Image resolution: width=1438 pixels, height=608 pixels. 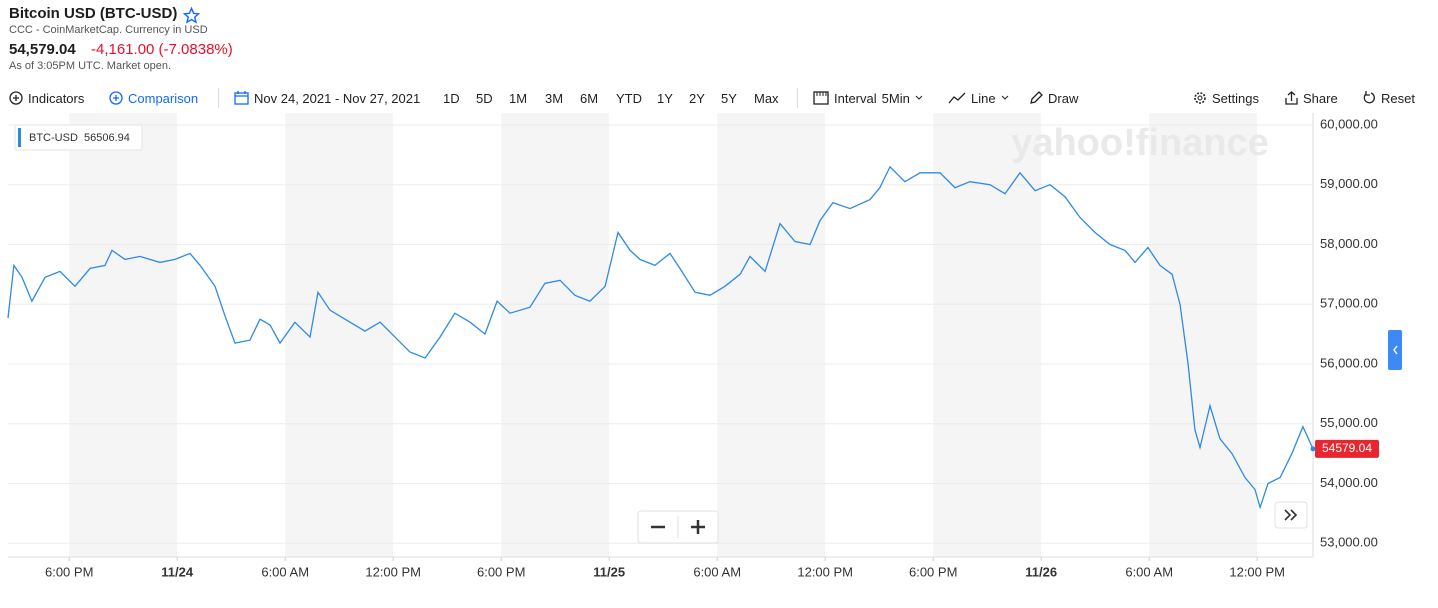 What do you see at coordinates (1235, 98) in the screenshot?
I see `settings-label: Settings` at bounding box center [1235, 98].